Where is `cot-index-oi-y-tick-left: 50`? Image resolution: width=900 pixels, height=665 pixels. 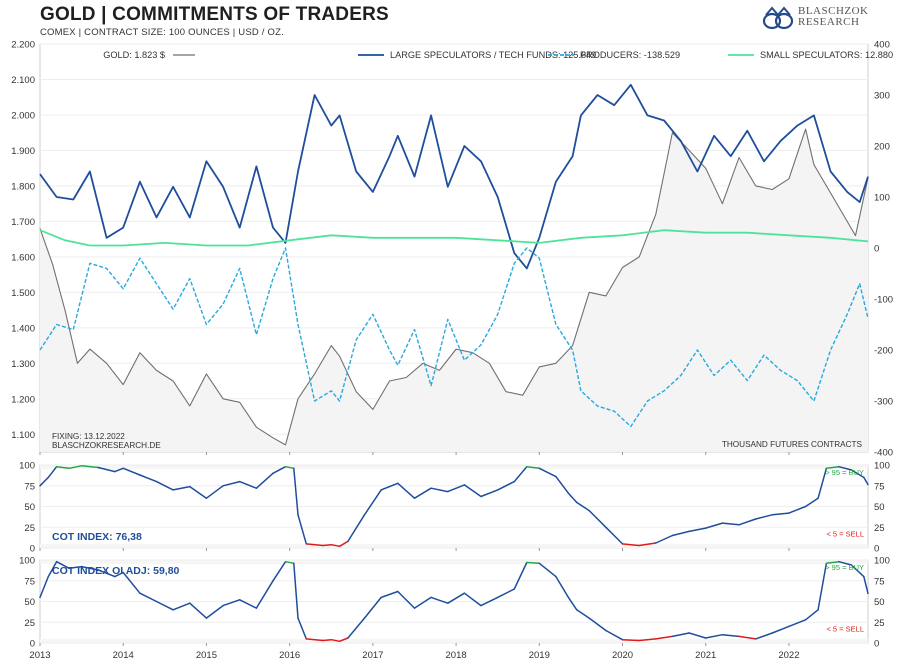
cot-index-oi-y-tick-left: 50 is located at coordinates (29, 602).